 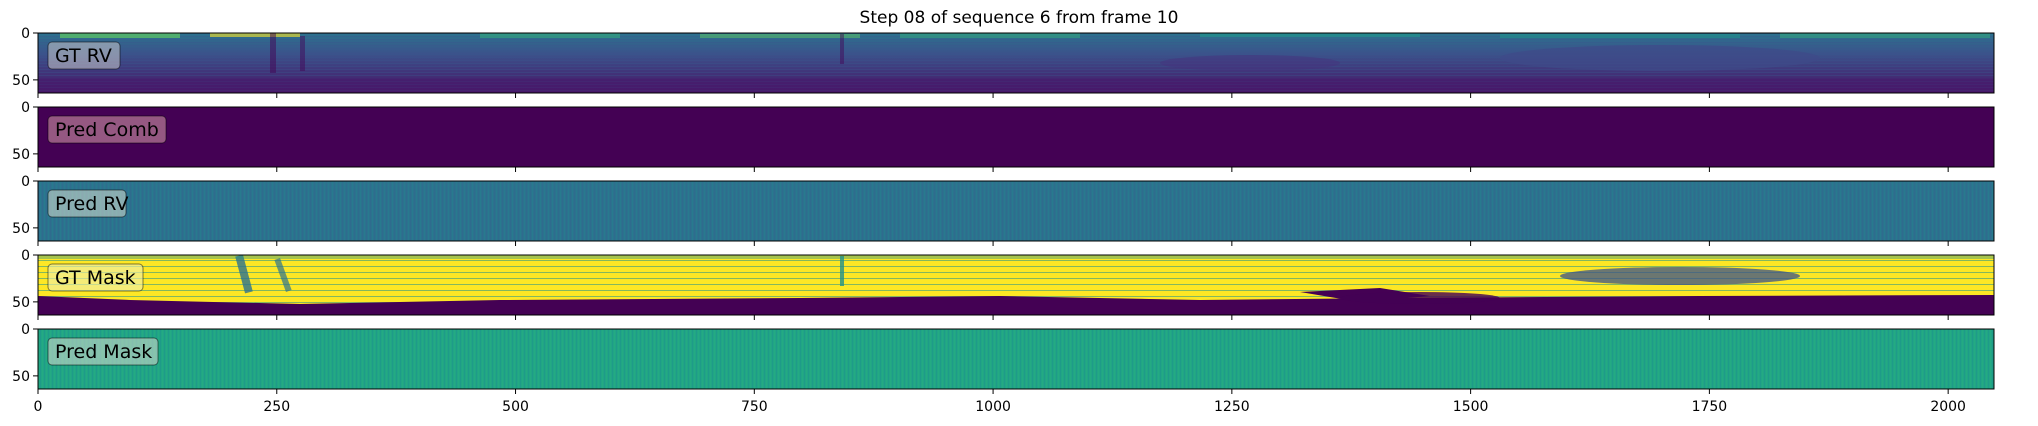 I want to click on frame-pred-mask, so click(x=1016, y=359).